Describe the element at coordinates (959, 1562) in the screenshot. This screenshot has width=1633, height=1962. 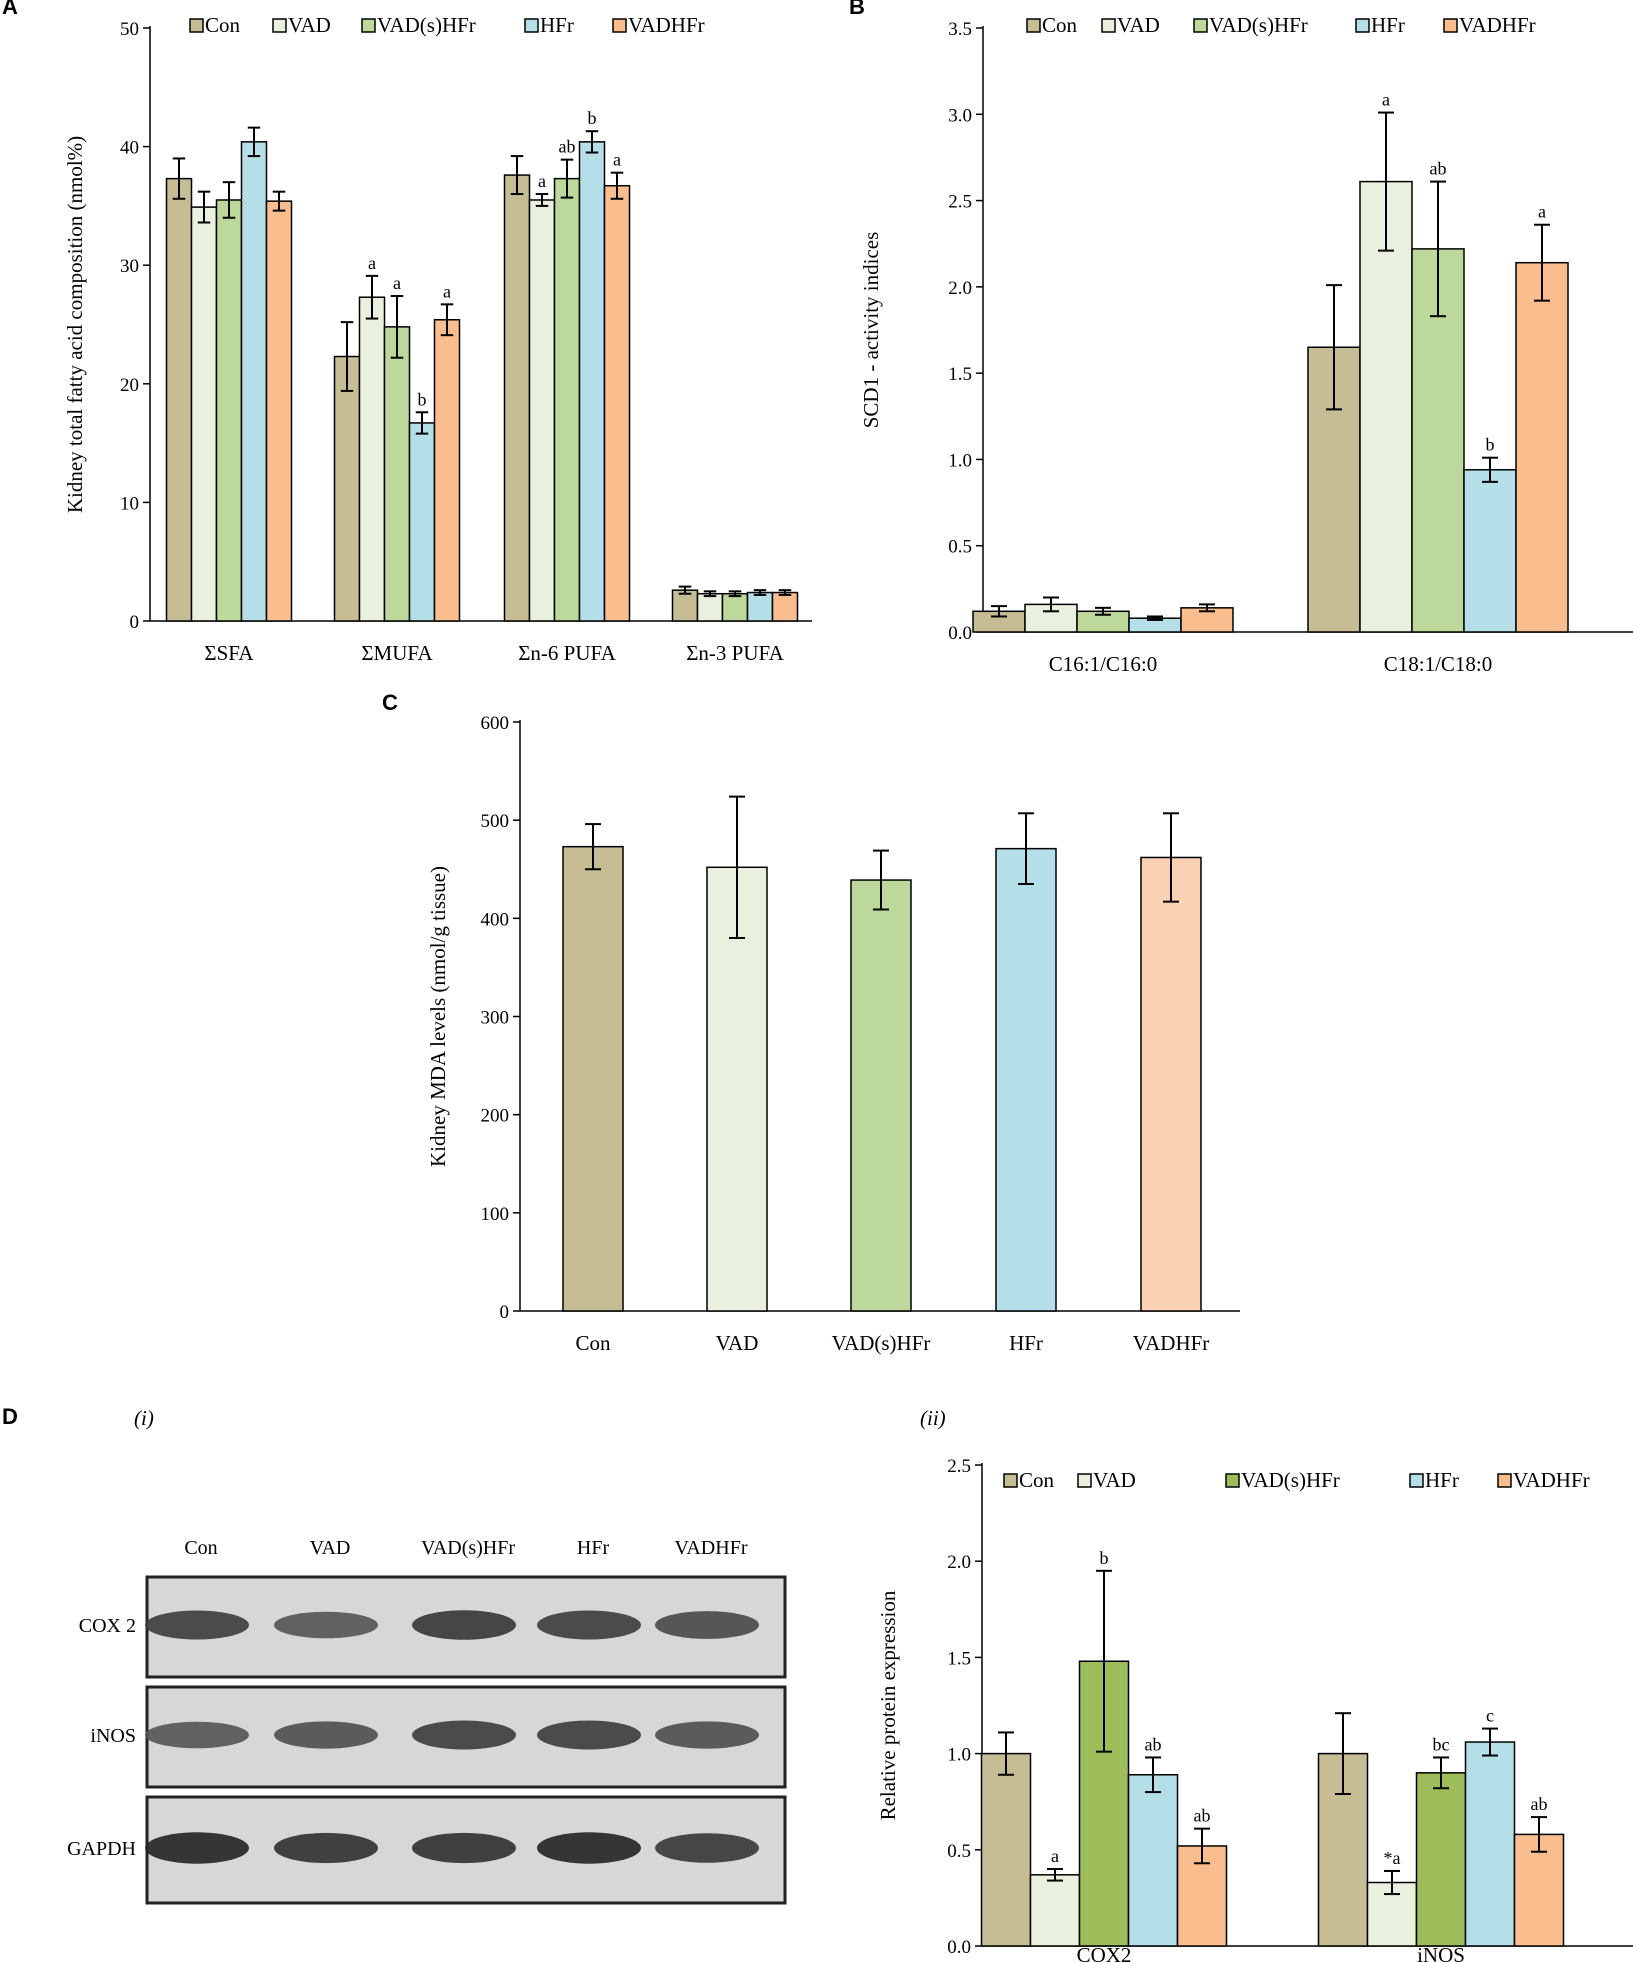
I see `y-tick-label: 2.0` at that location.